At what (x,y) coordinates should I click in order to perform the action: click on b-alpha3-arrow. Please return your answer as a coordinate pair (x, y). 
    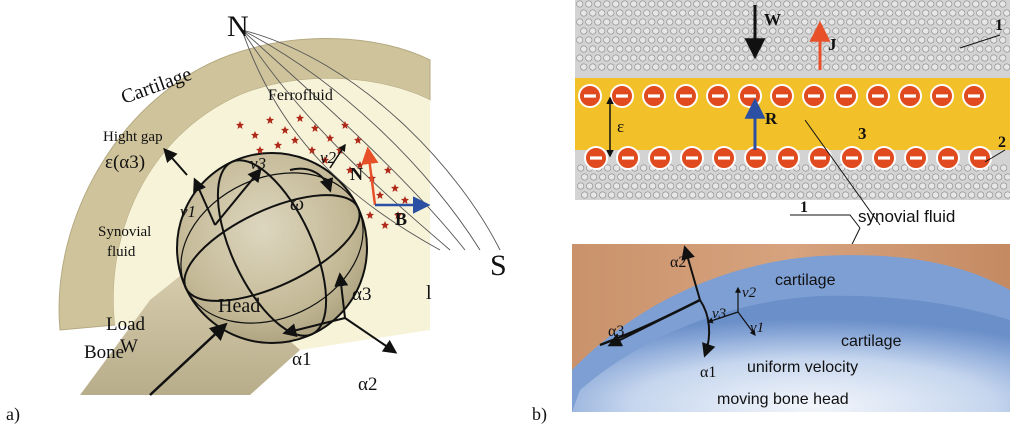
    Looking at the image, I should click on (654, 323).